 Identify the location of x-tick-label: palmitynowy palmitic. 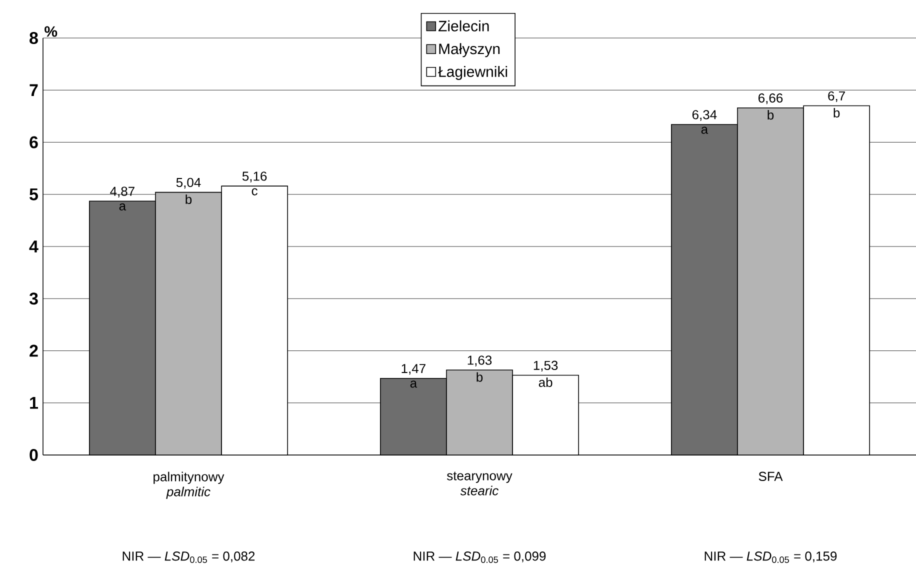
(189, 485).